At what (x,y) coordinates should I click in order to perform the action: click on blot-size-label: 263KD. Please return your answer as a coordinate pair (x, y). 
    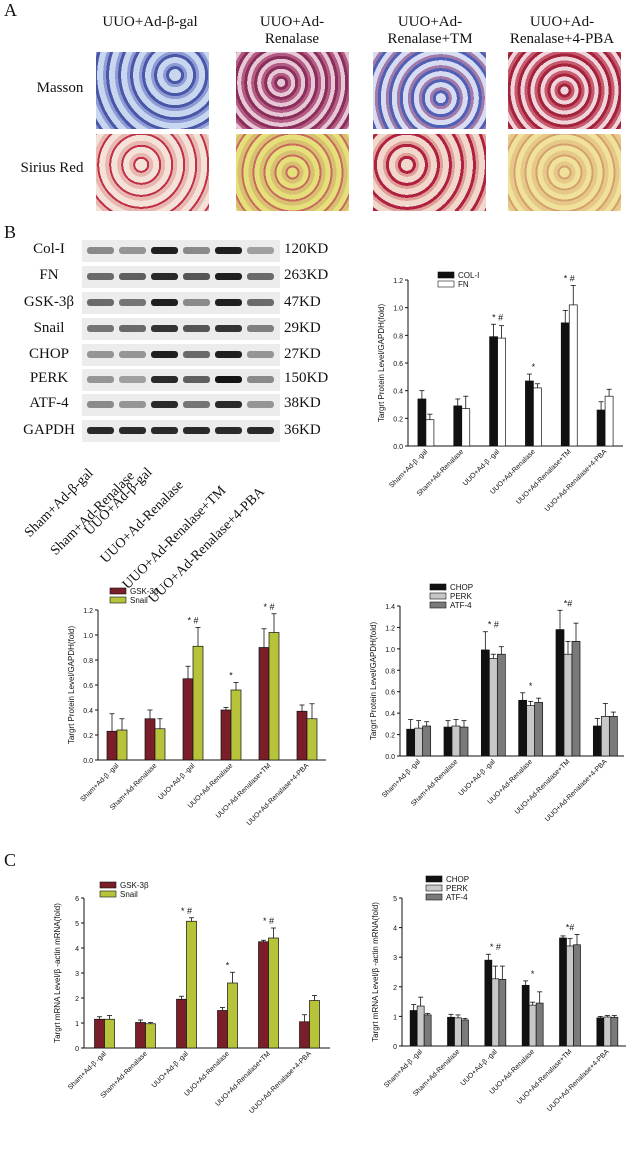
    Looking at the image, I should click on (306, 275).